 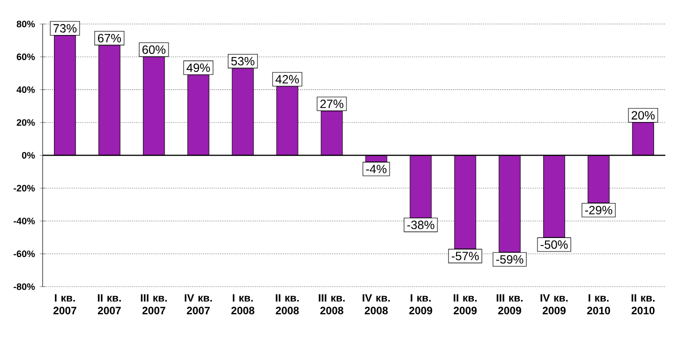 What do you see at coordinates (509, 304) in the screenshot?
I see `x-tick-label: III кв. 2009` at bounding box center [509, 304].